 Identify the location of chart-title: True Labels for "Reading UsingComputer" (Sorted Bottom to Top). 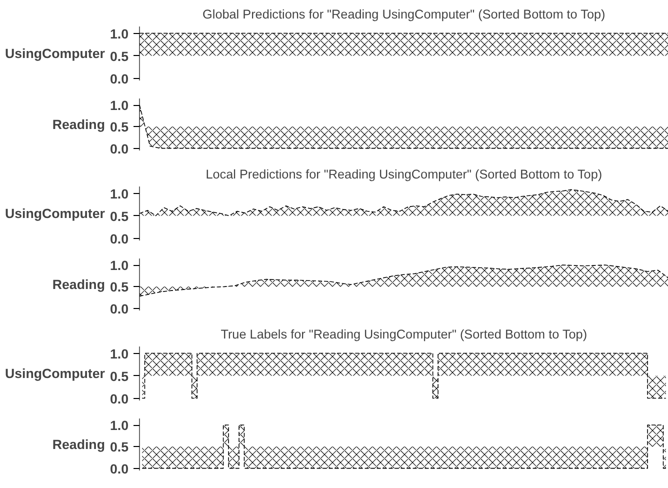
(404, 335).